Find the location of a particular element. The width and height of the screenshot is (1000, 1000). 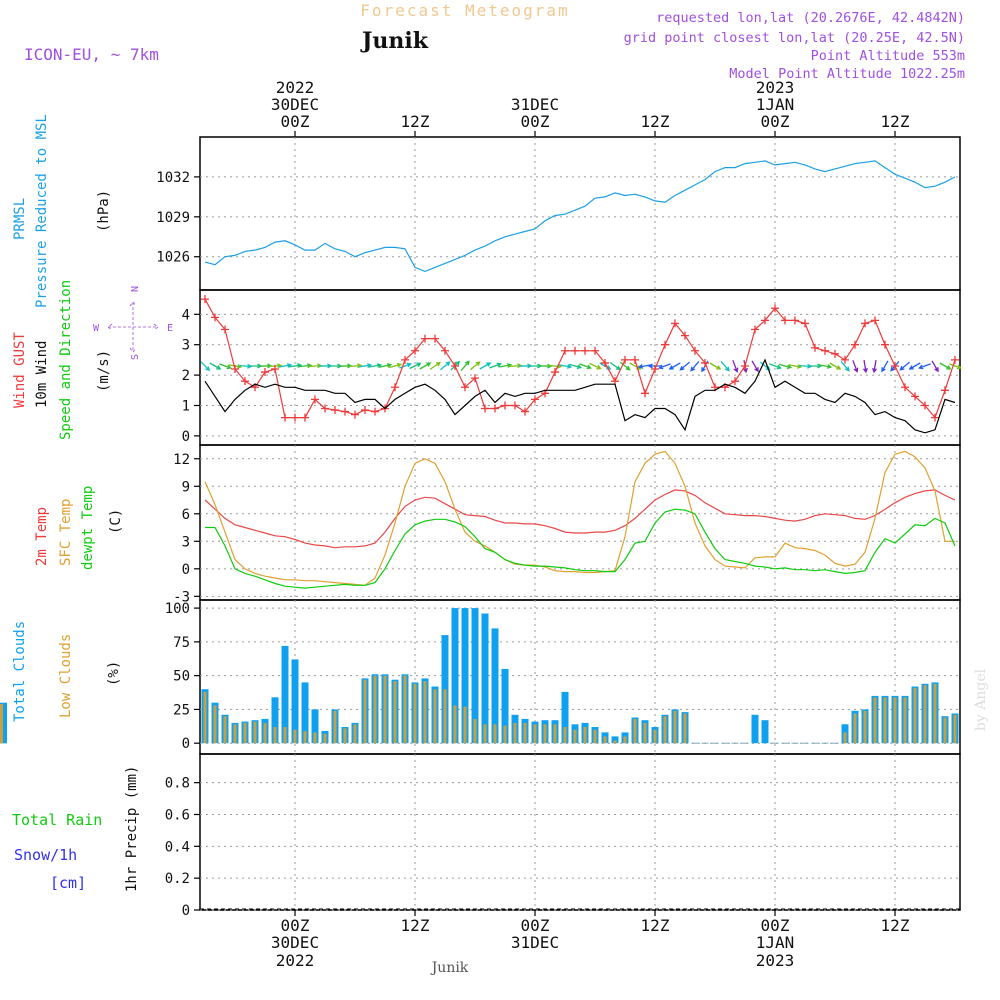

y-tick-label: 50 is located at coordinates (181, 677).